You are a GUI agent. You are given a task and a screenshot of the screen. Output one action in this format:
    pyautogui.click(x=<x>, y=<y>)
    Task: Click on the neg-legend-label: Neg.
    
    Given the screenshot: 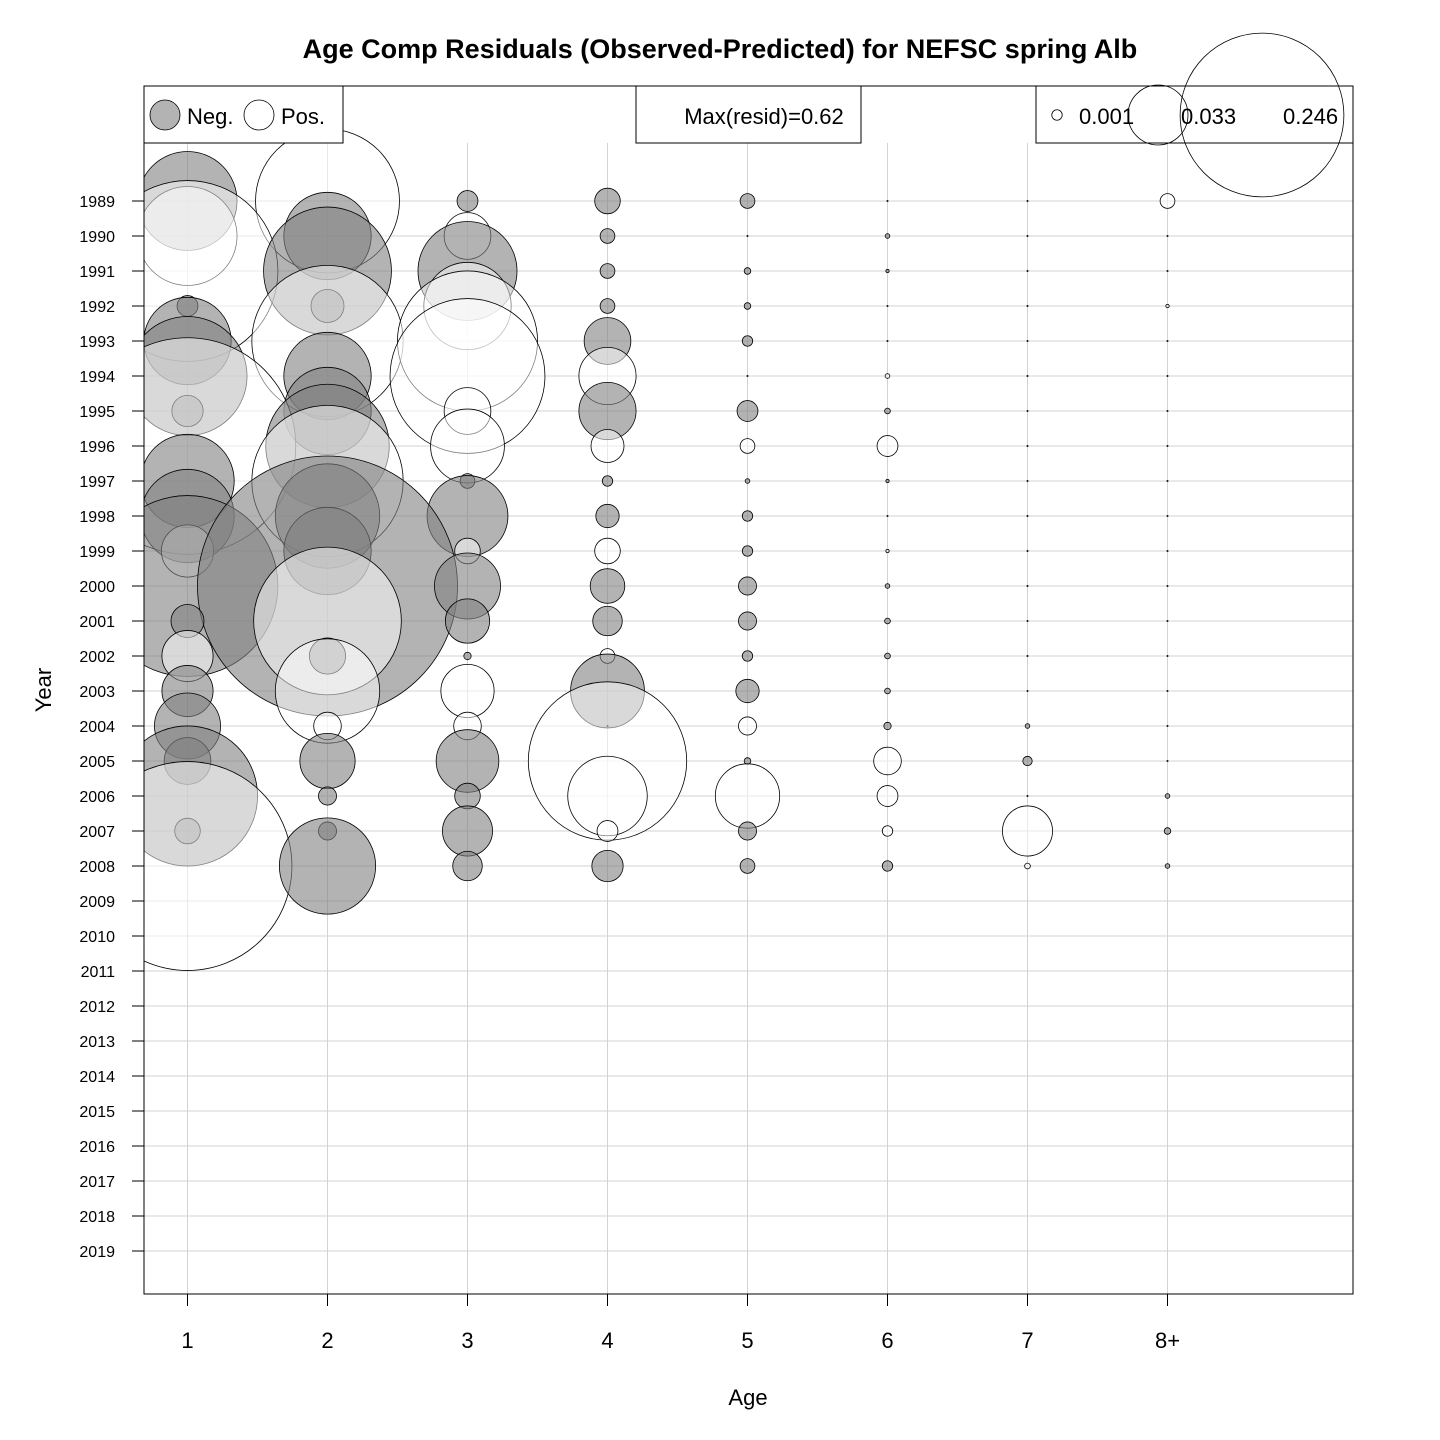 What is the action you would take?
    pyautogui.click(x=210, y=116)
    